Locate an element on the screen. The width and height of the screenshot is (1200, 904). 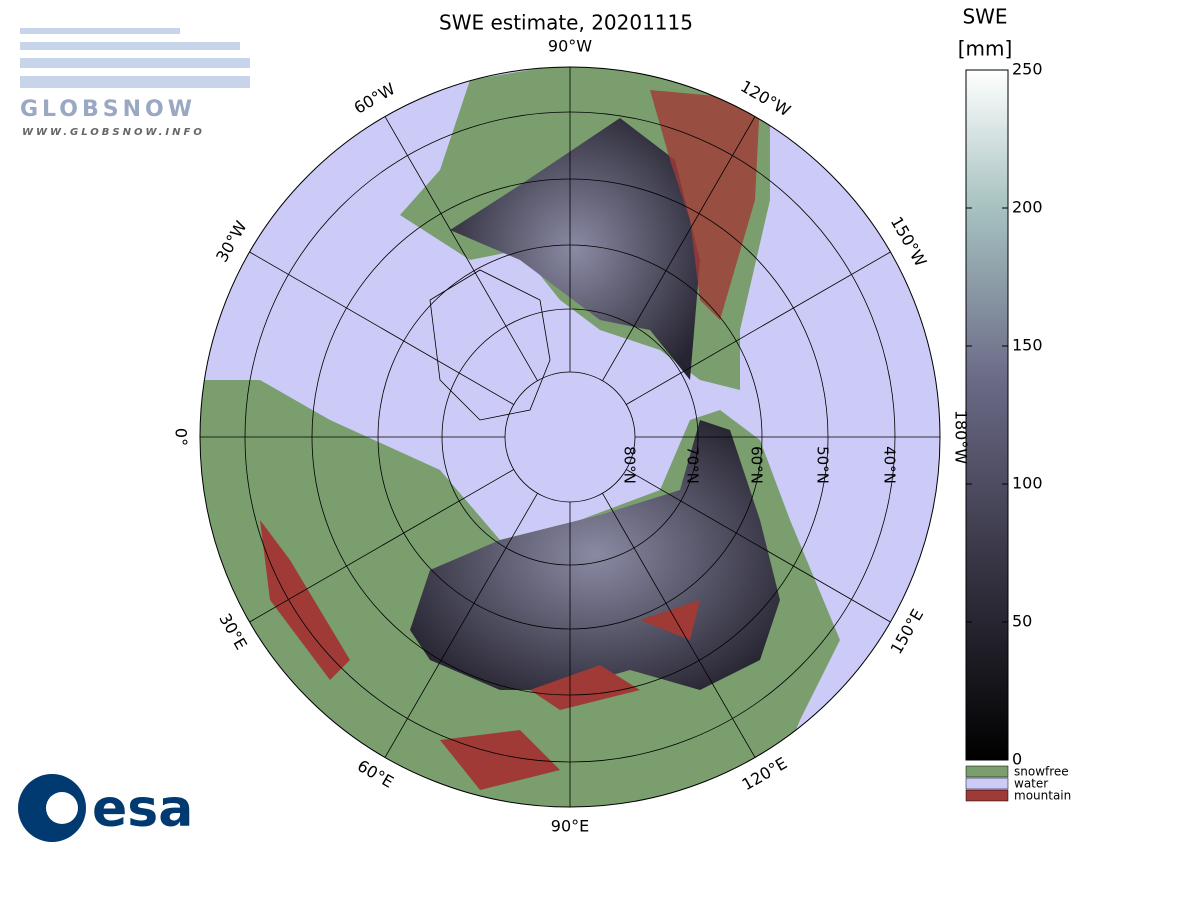
mountain-eurasia is located at coordinates (480, 655).